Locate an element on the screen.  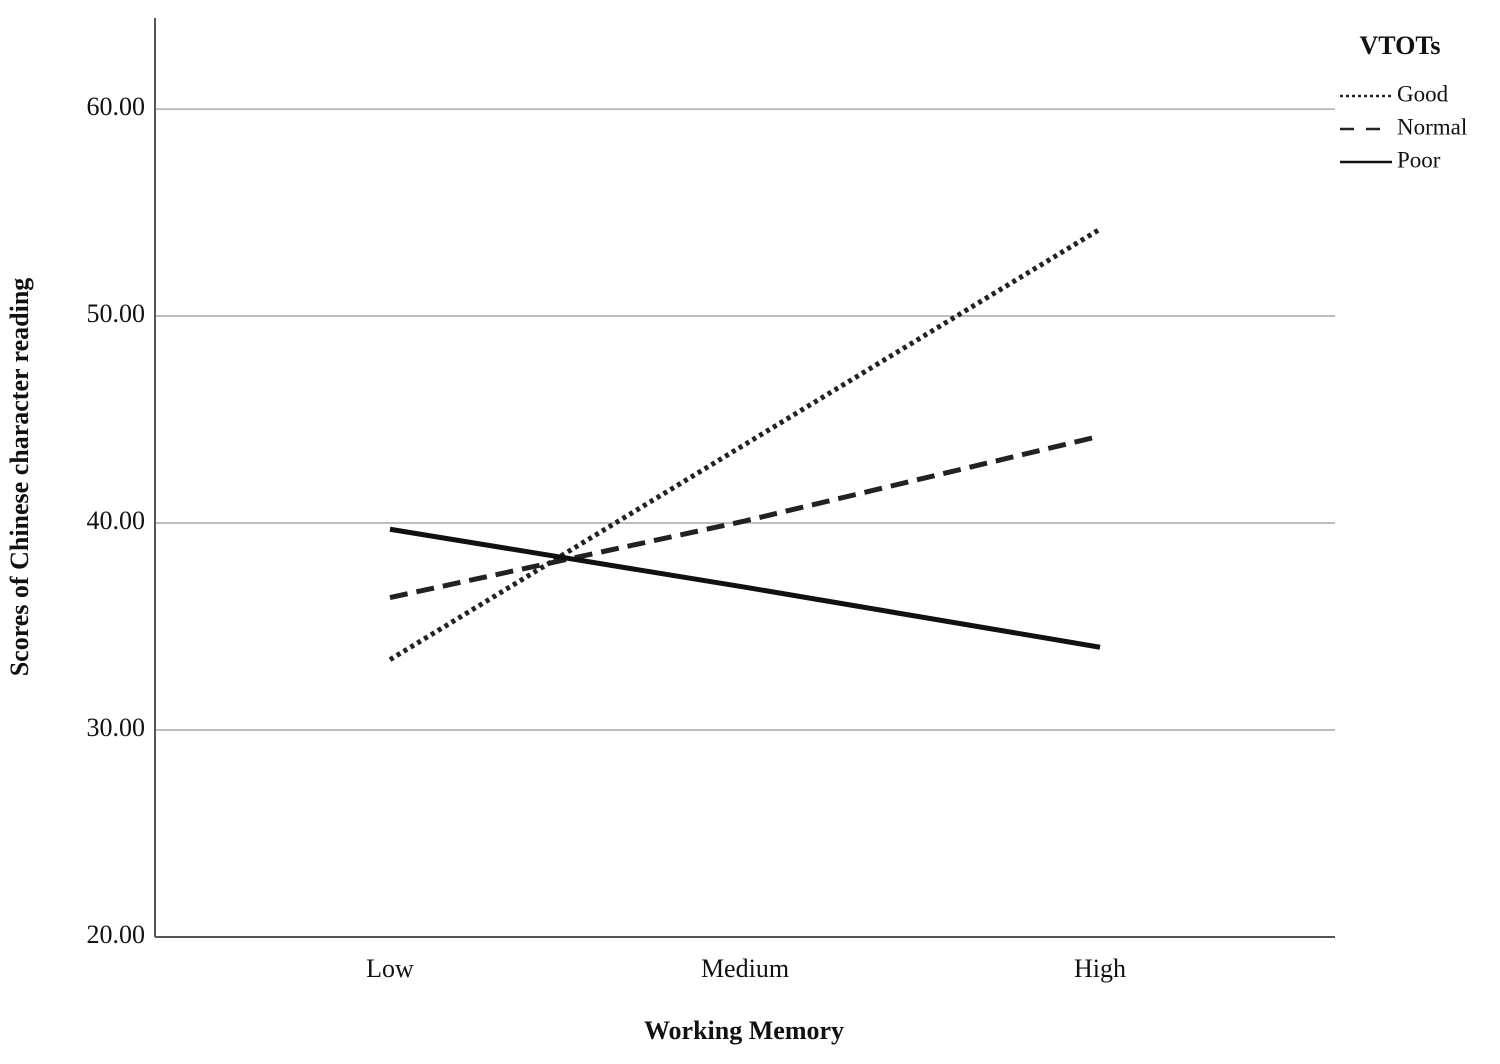
y-tick-label: 50.00 is located at coordinates (116, 313).